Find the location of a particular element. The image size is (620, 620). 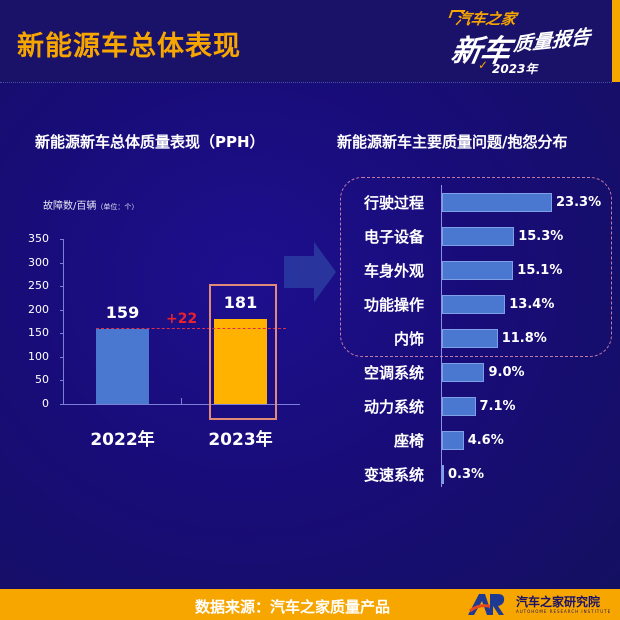

bar-2023年 is located at coordinates (240, 361).